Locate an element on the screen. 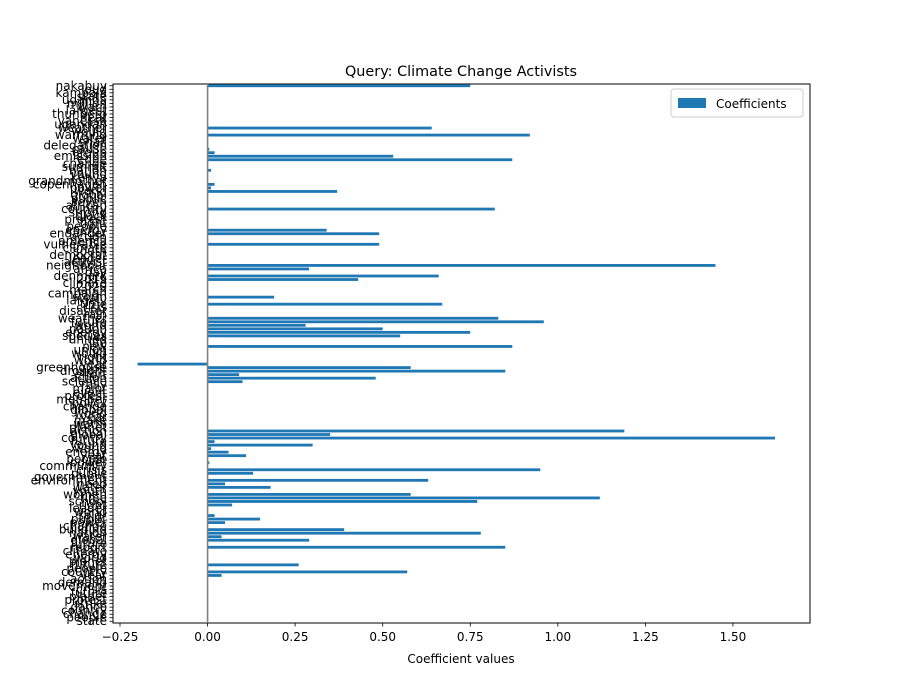  bar-building is located at coordinates (276, 530).